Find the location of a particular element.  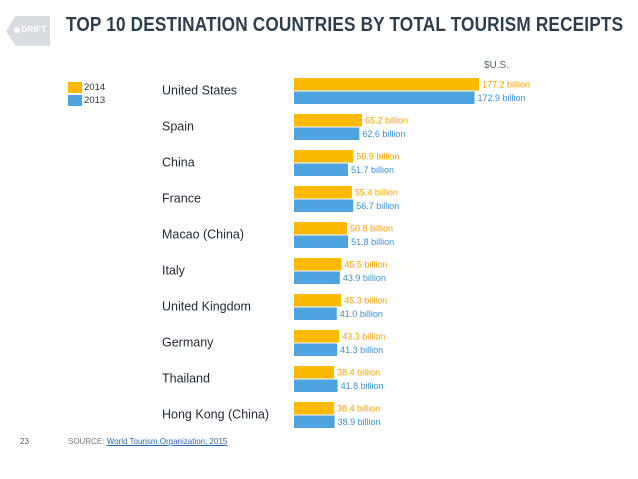

category-label: Thailand is located at coordinates (186, 379).